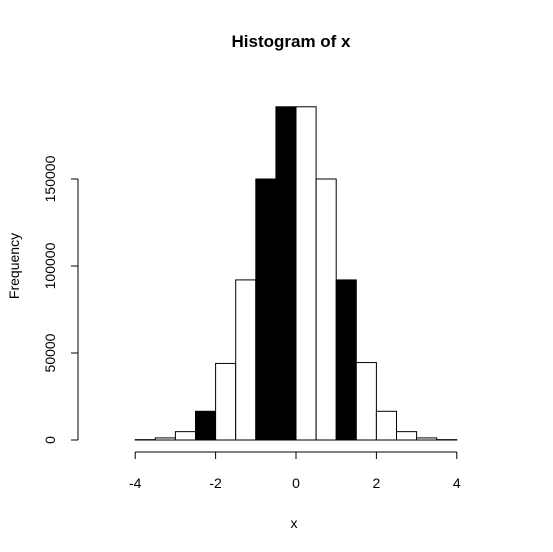 This screenshot has height=552, width=553. What do you see at coordinates (135, 483) in the screenshot?
I see `x-tick-label-1: -4` at bounding box center [135, 483].